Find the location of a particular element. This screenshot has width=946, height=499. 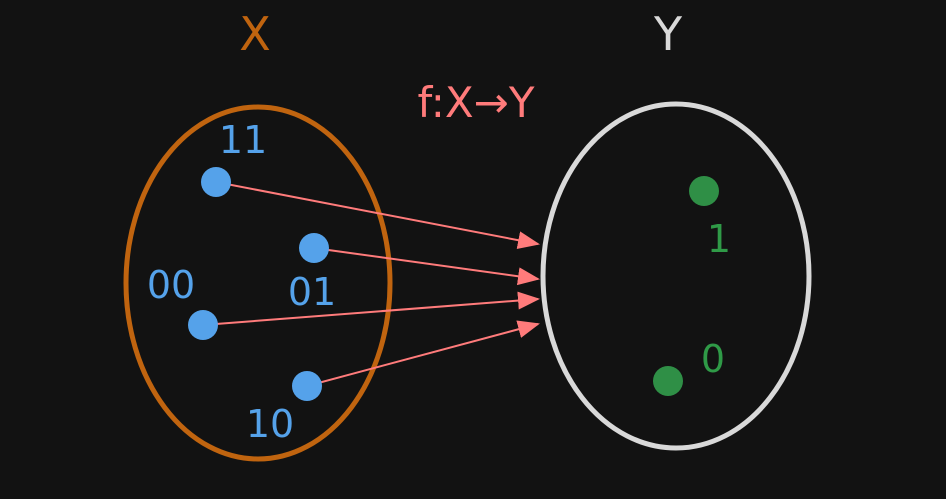

codomain-label-1: 1 is located at coordinates (719, 239).